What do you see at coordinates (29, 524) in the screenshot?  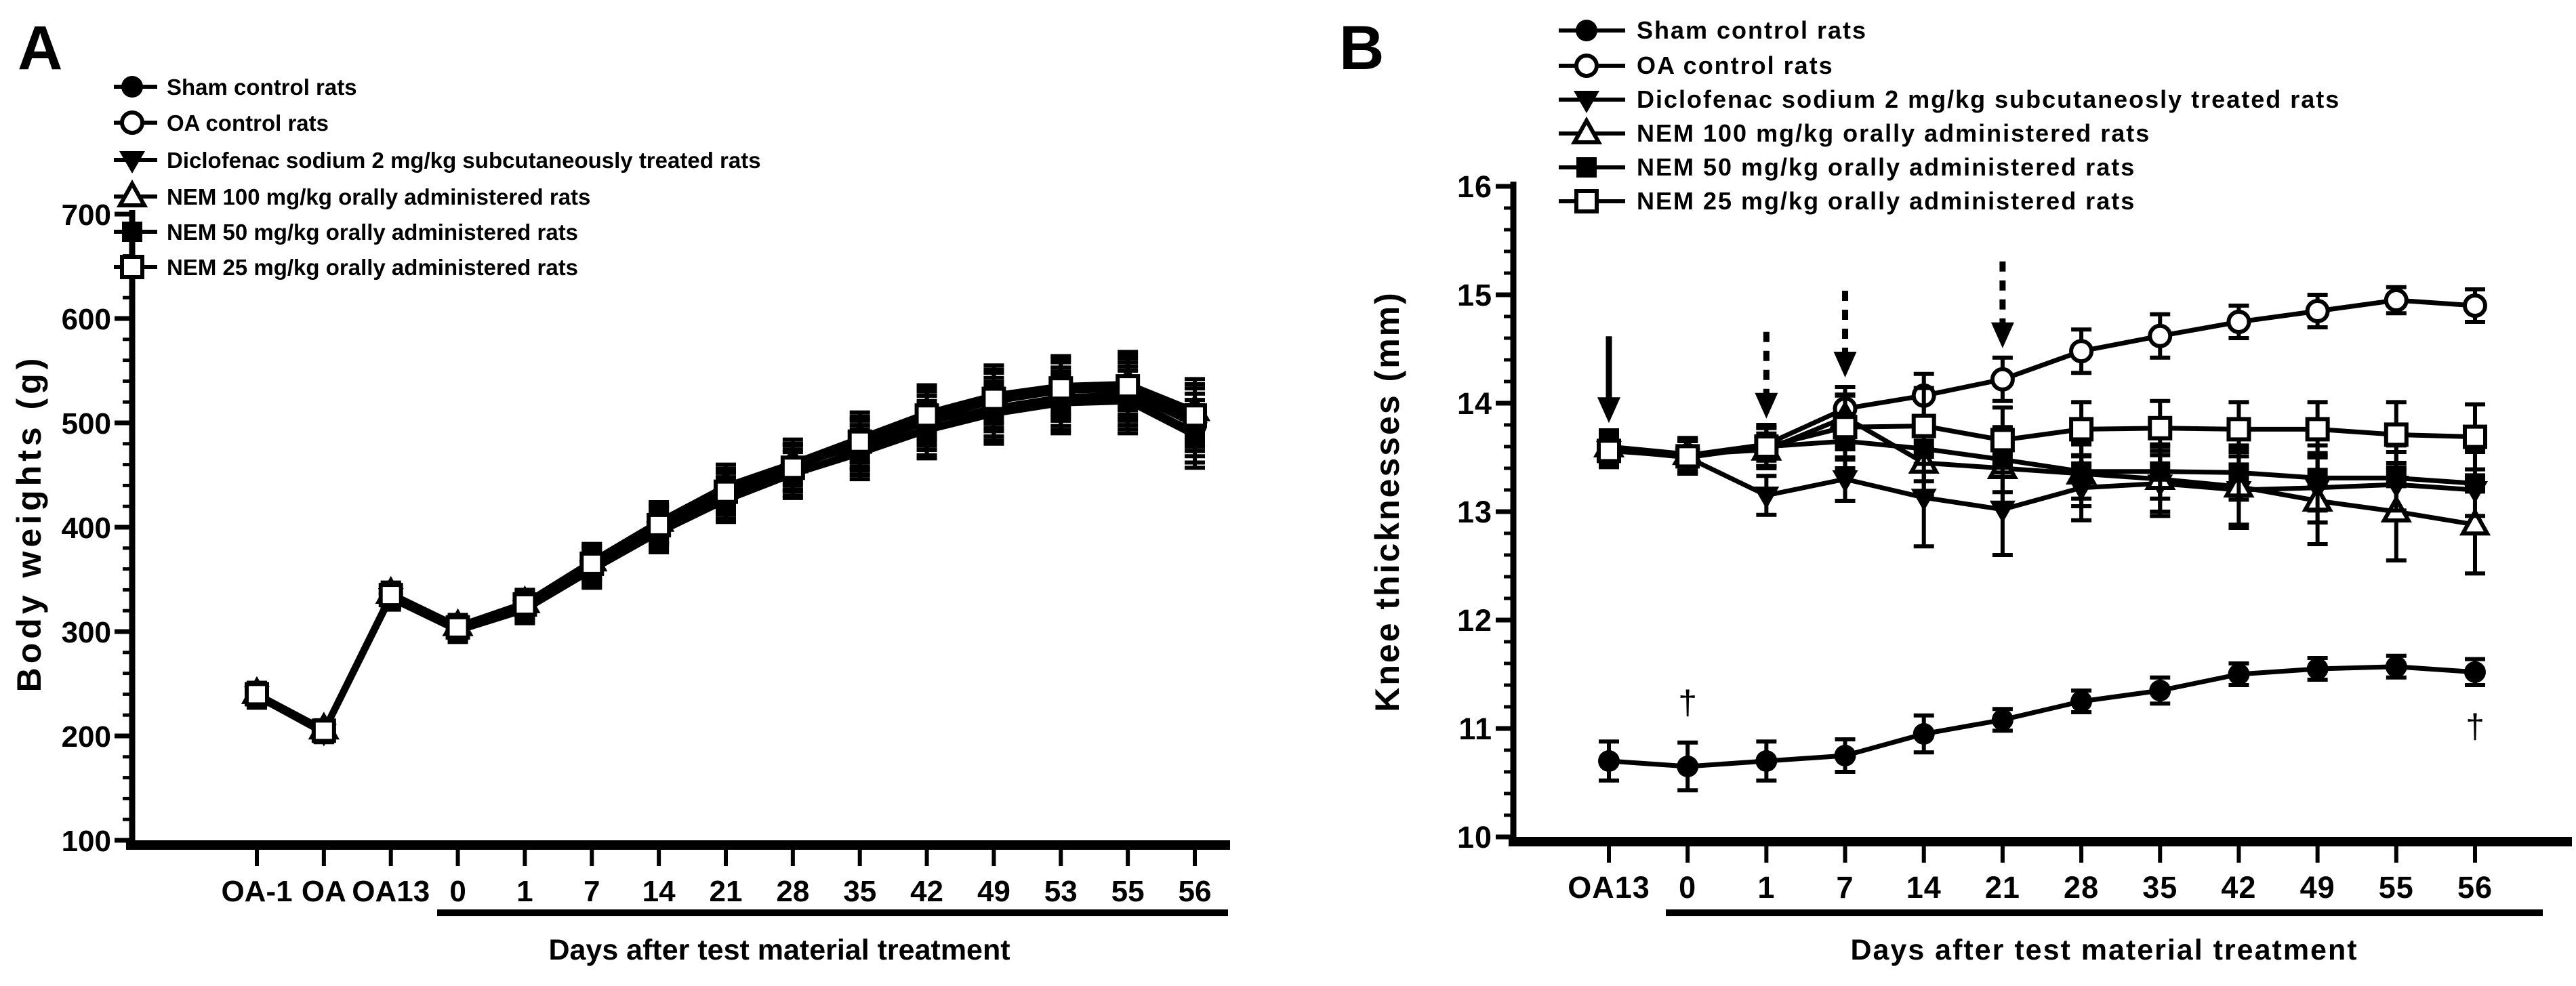 I see `panel-a-y-axis-title: Body weights (g)` at bounding box center [29, 524].